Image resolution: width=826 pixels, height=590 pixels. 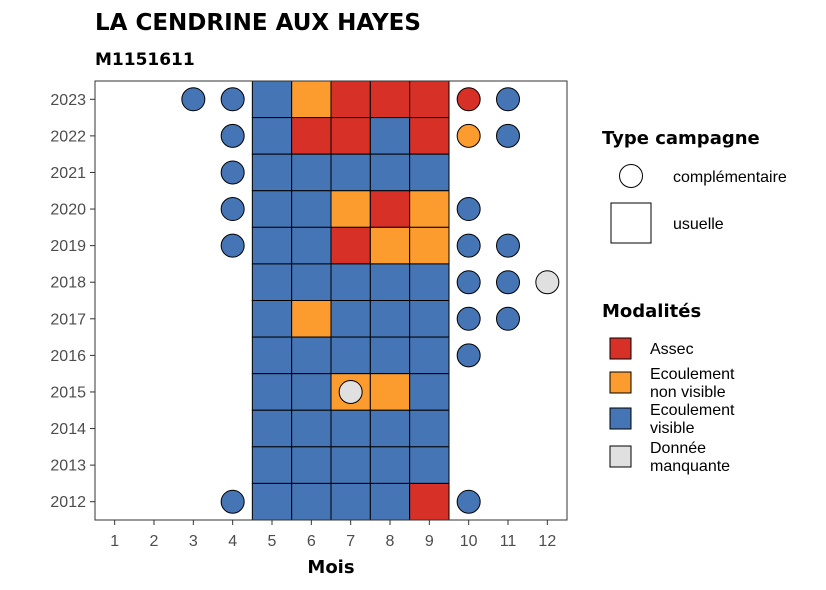 I want to click on legend-label-usuelle: usuelle, so click(x=698, y=224).